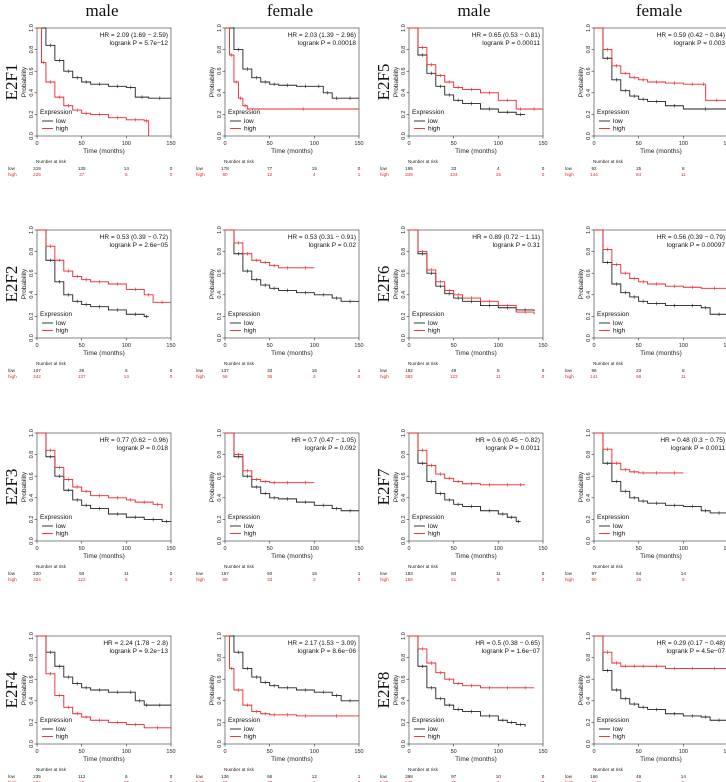 This screenshot has height=782, width=726. Describe the element at coordinates (101, 10) in the screenshot. I see `column-header: male` at that location.